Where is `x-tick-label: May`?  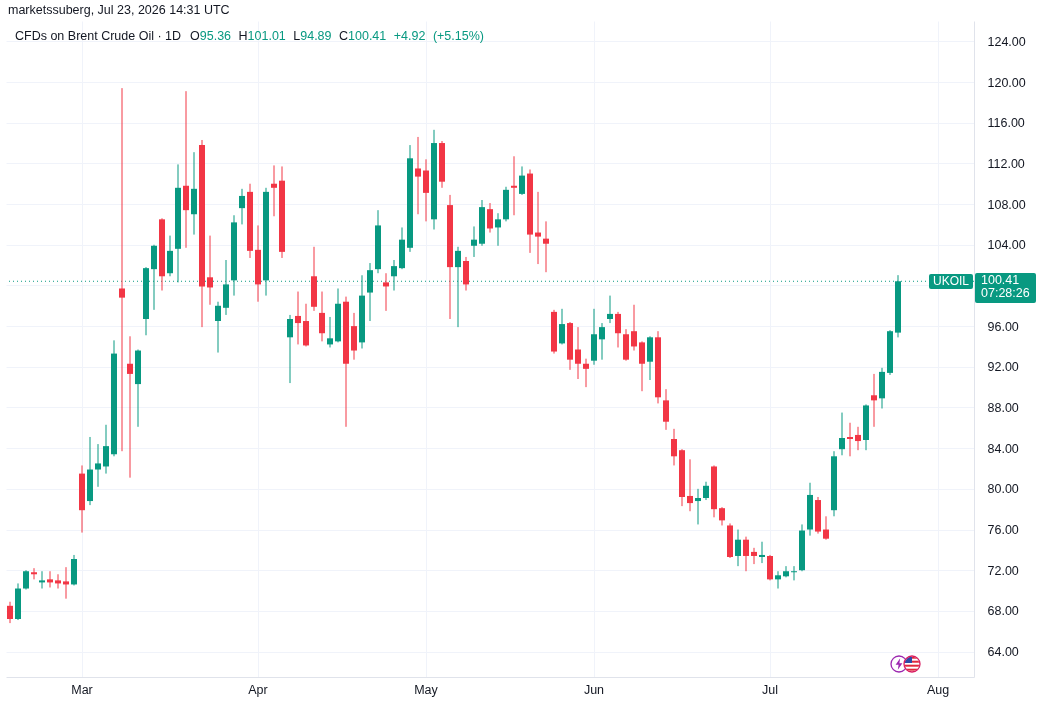
x-tick-label: May is located at coordinates (426, 689).